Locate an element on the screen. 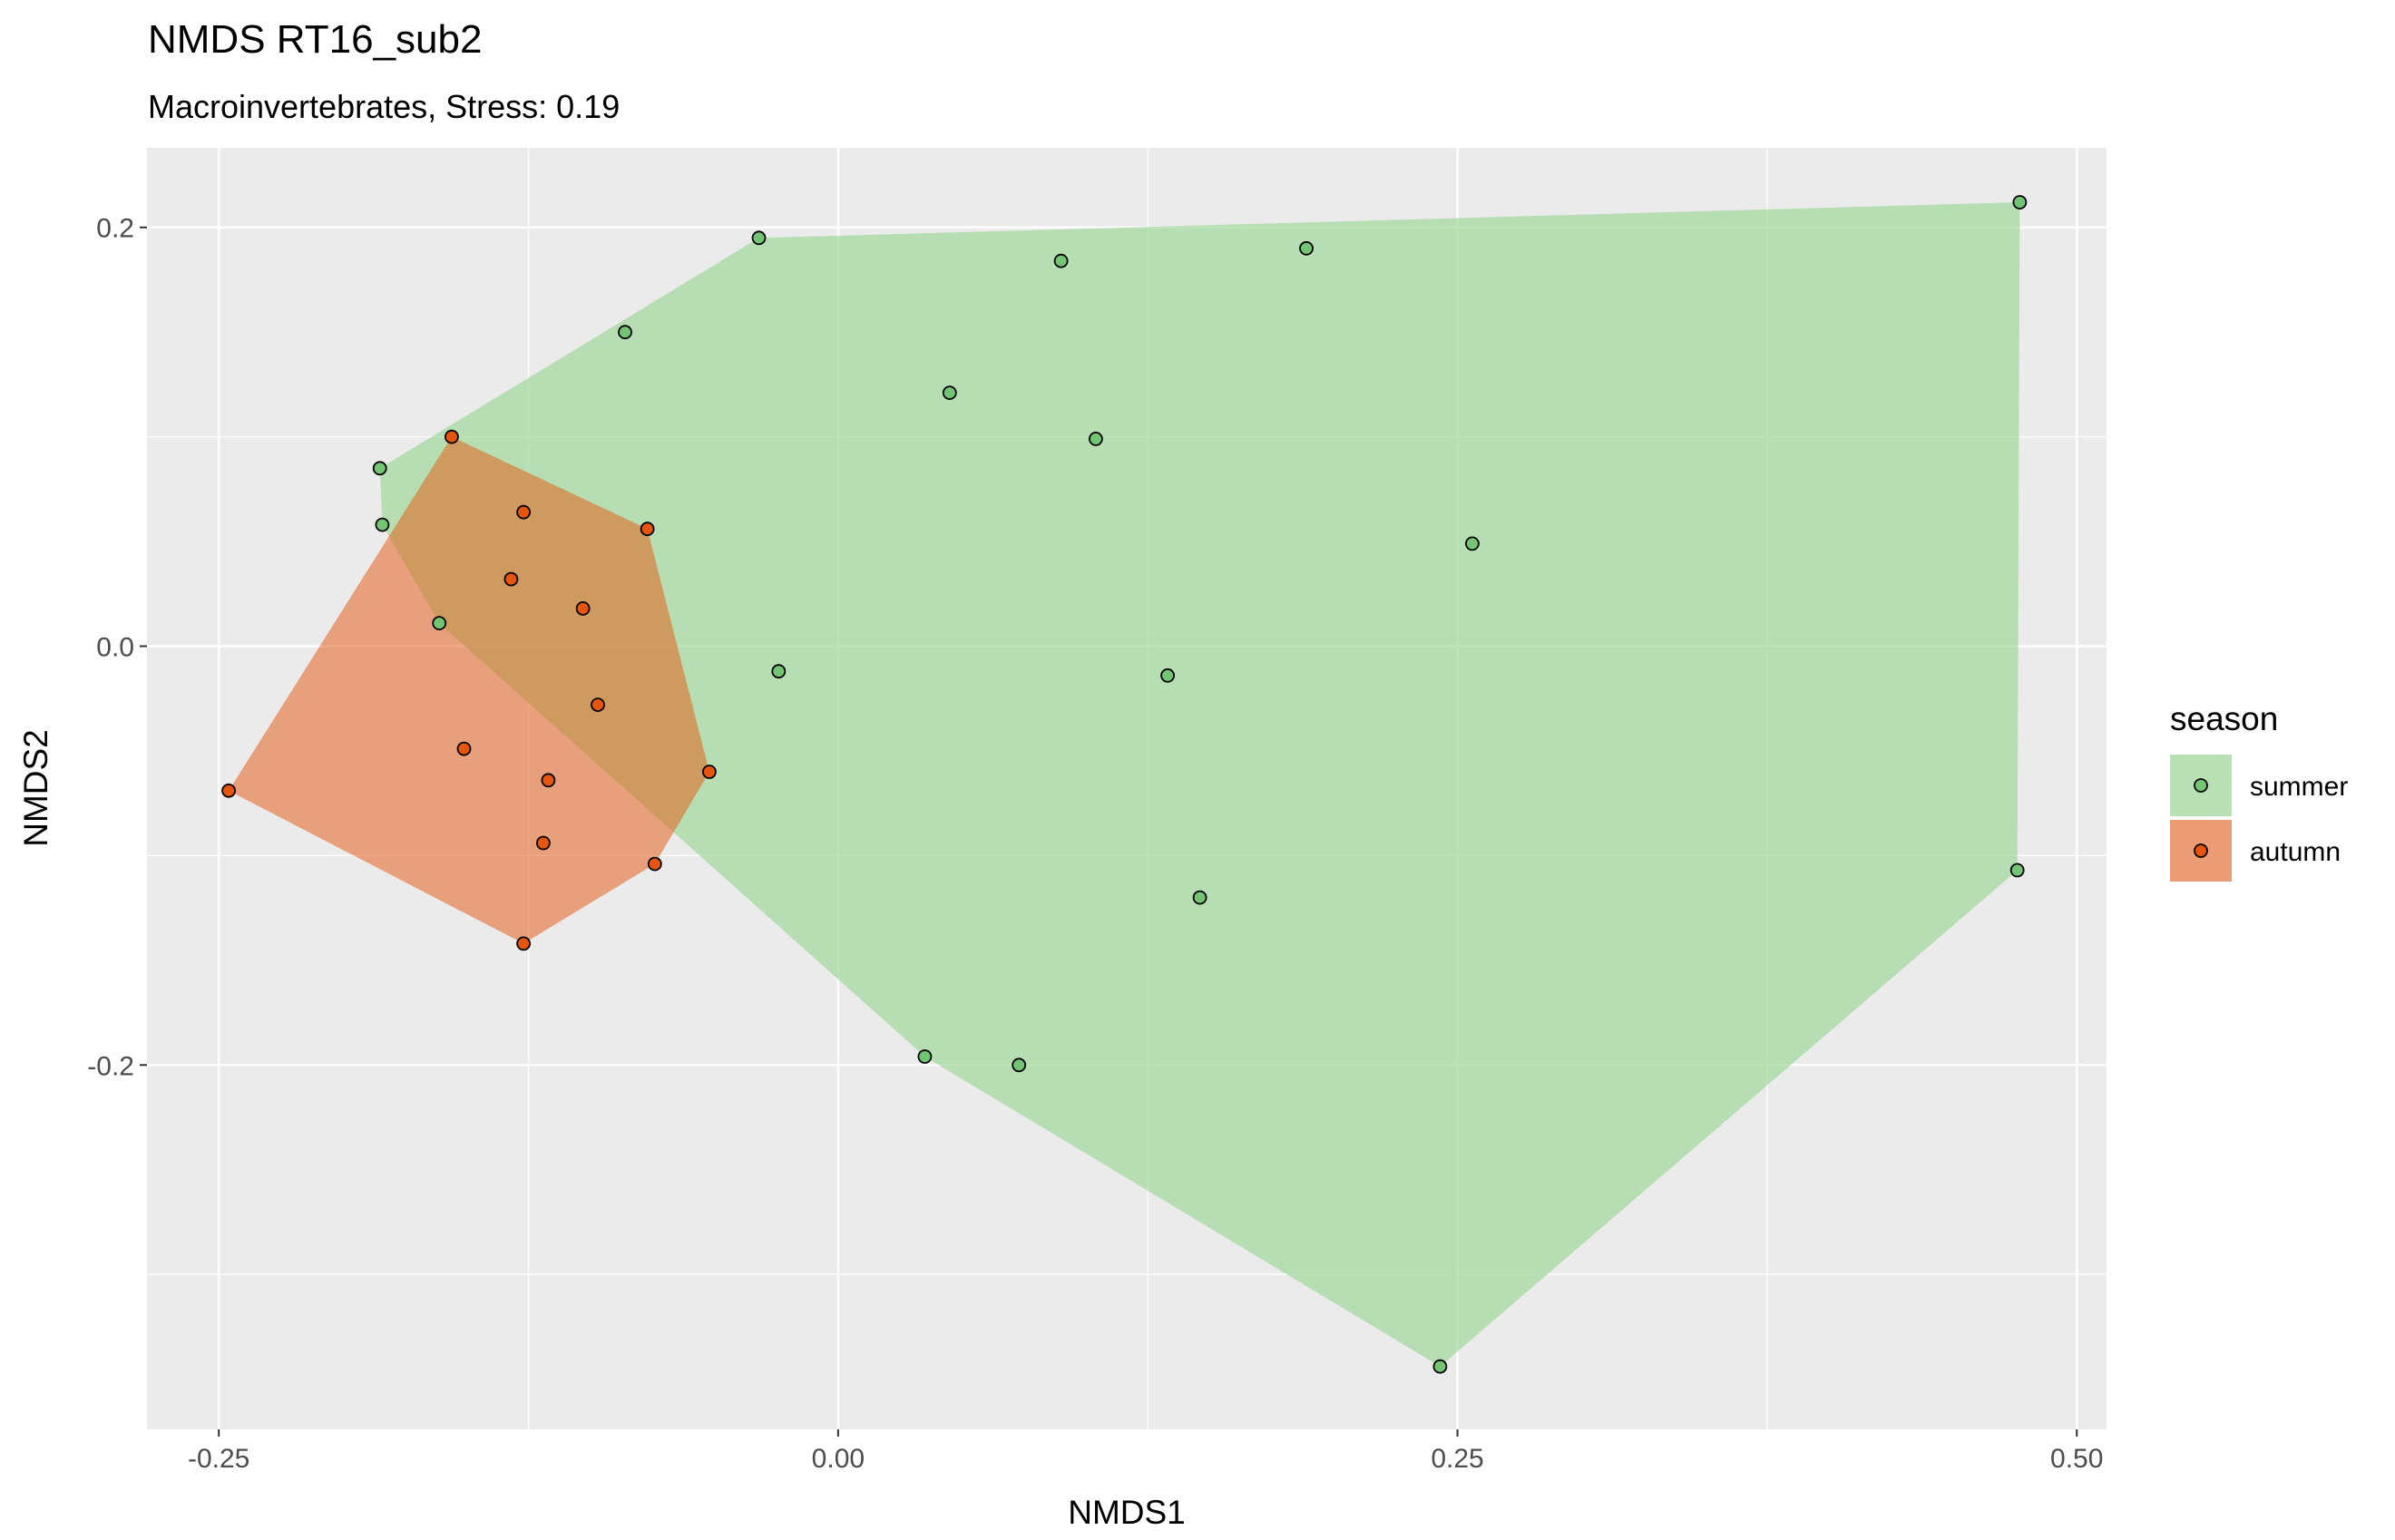  legend: season summer autumn is located at coordinates (2259, 791).